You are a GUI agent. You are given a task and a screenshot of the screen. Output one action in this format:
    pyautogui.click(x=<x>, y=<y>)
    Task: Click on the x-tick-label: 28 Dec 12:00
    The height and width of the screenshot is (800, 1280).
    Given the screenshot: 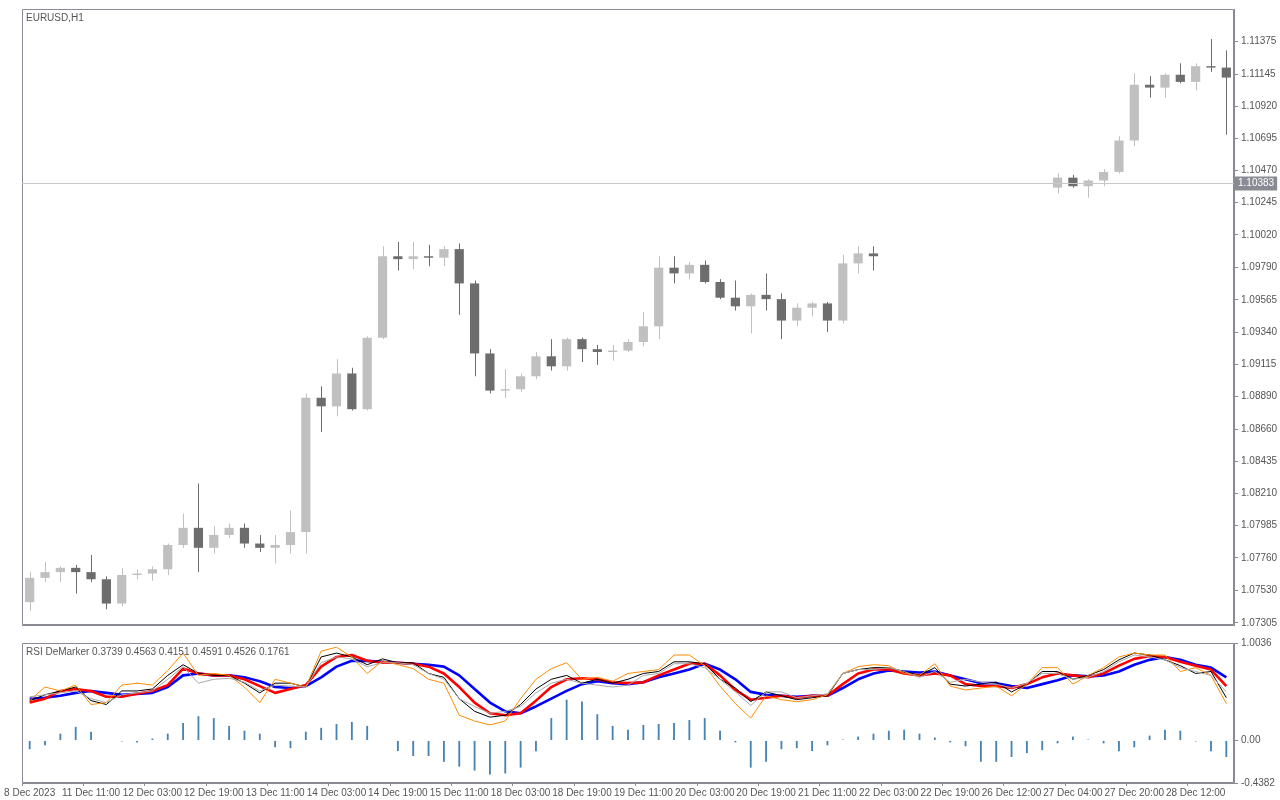 What is the action you would take?
    pyautogui.click(x=1195, y=792)
    